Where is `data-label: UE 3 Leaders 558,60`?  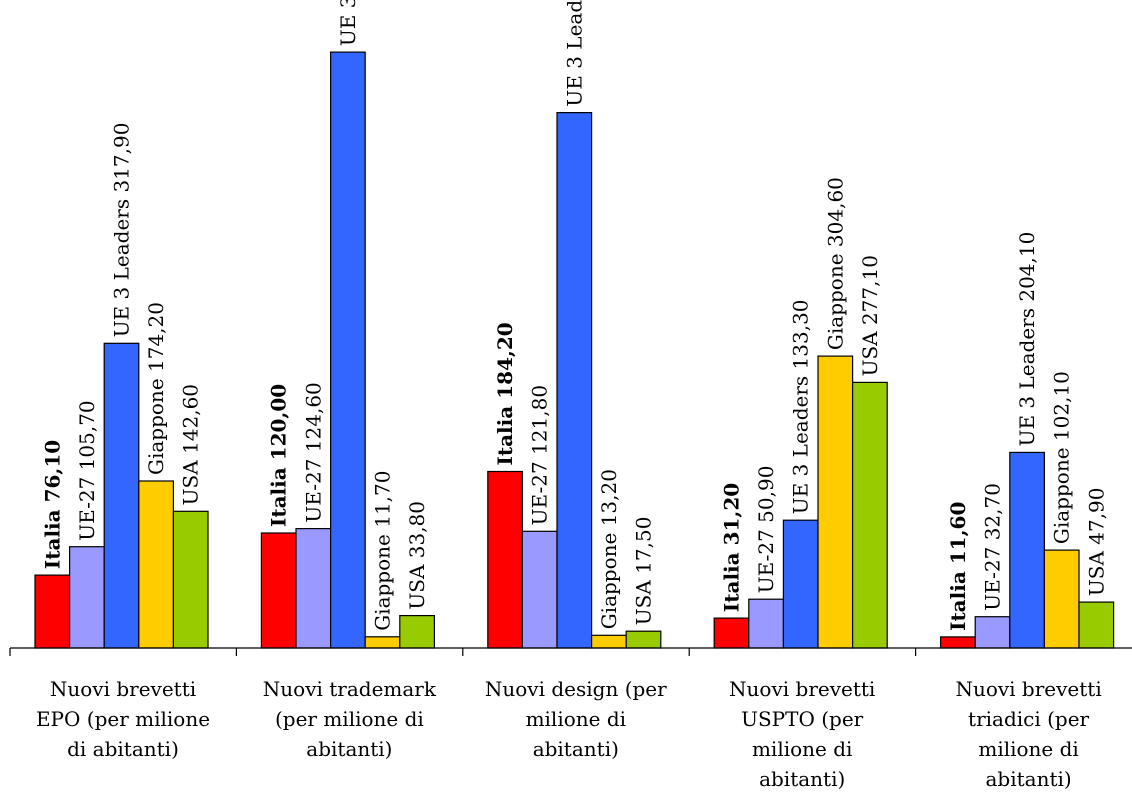 data-label: UE 3 Leaders 558,60 is located at coordinates (574, 53).